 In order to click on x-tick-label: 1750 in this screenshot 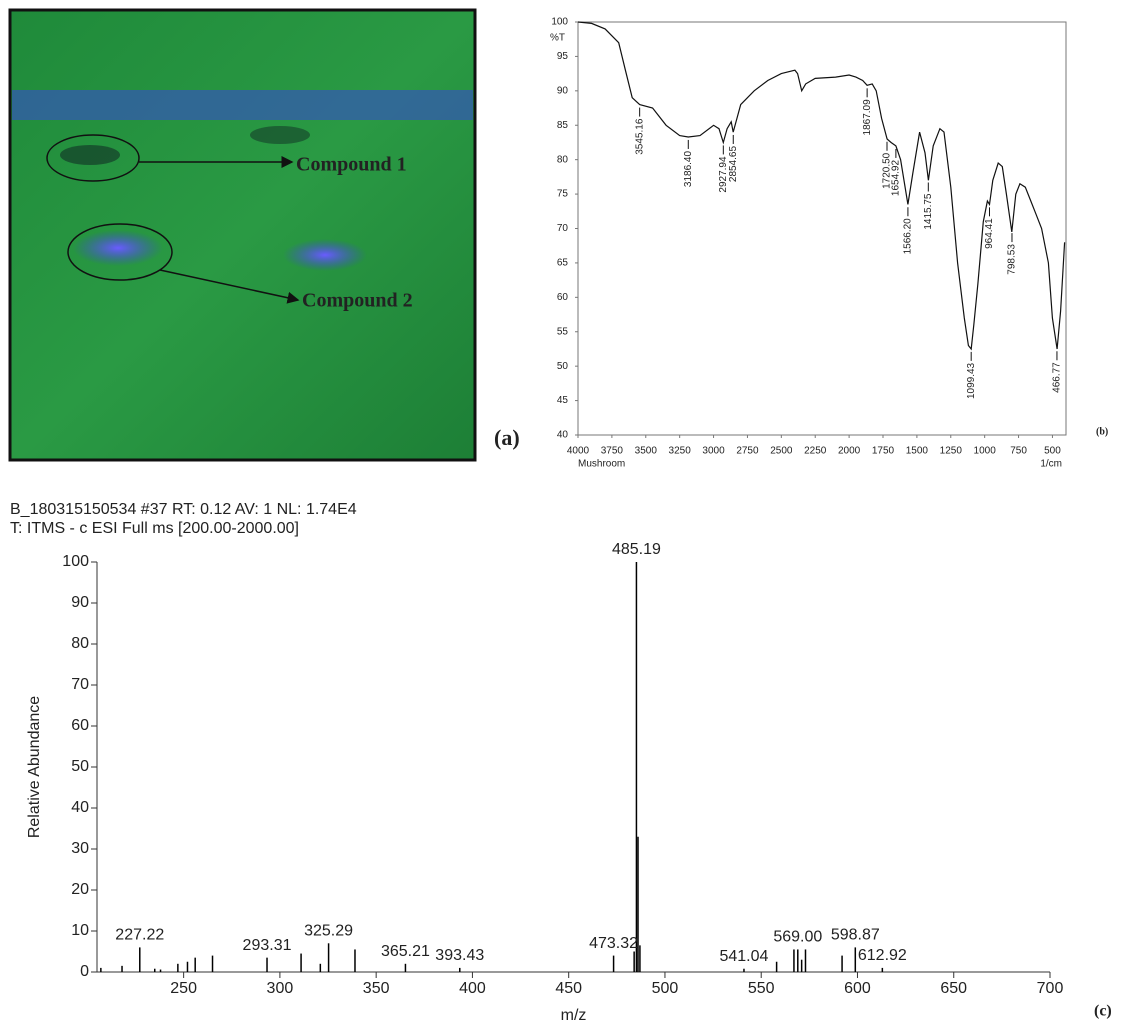, I will do `click(883, 451)`.